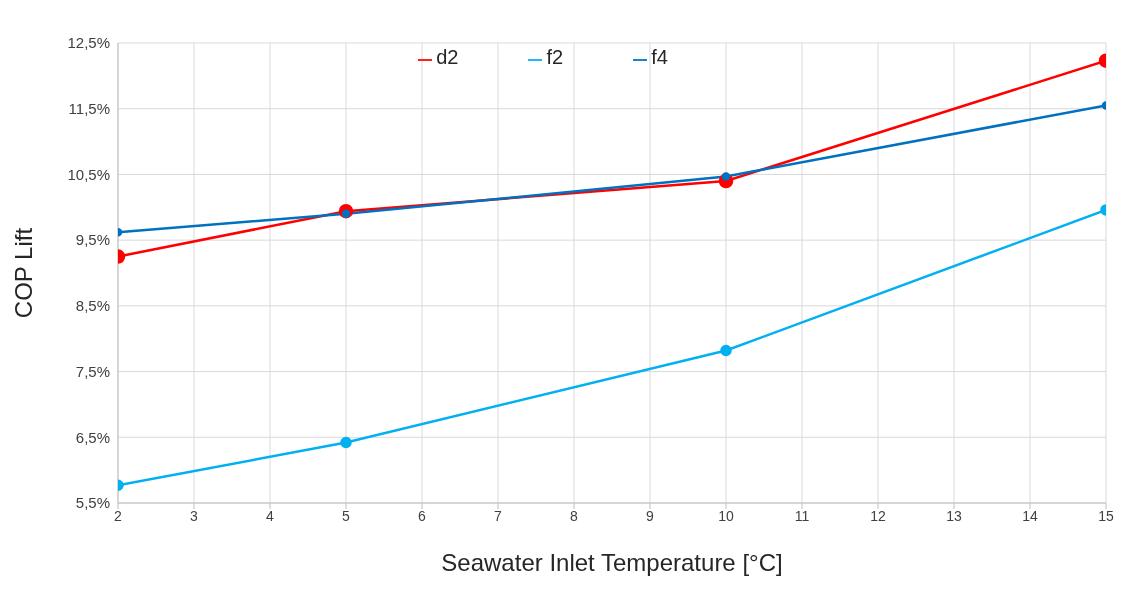 The width and height of the screenshot is (1127, 591). I want to click on y-tick-label: 5,5%, so click(92, 503).